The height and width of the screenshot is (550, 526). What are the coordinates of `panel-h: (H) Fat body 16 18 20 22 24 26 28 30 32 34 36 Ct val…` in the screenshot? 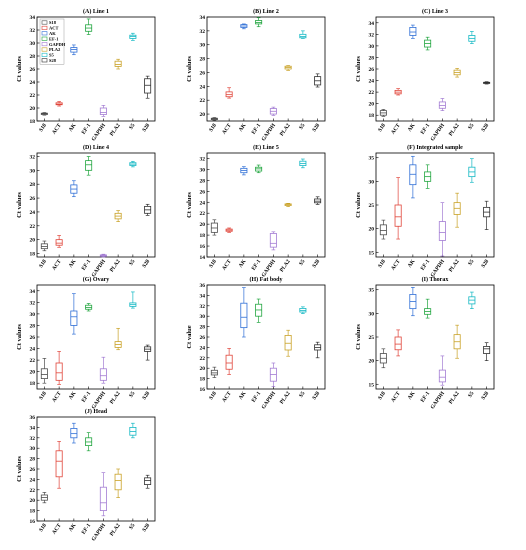 It's located at (256, 343).